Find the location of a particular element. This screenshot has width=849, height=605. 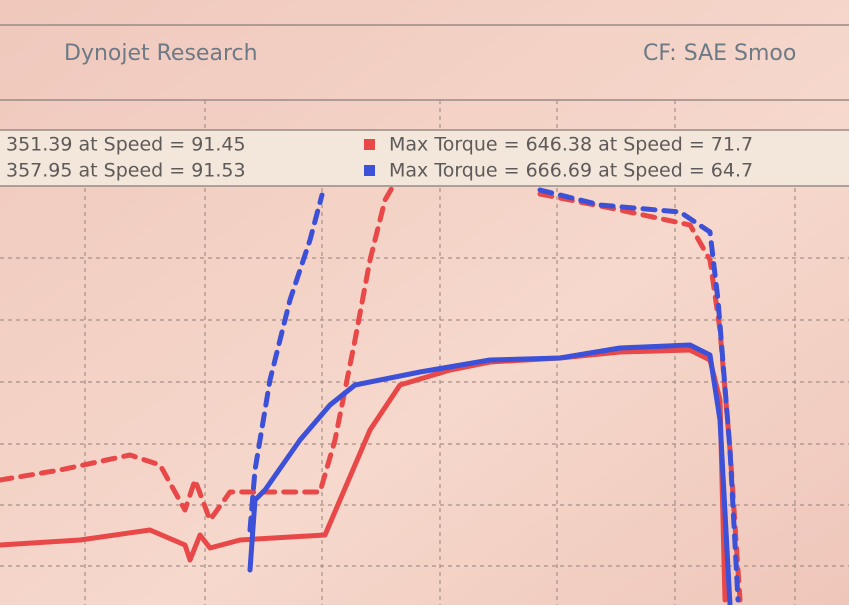

correction-factor: CF: SAE Smoo is located at coordinates (719, 53).